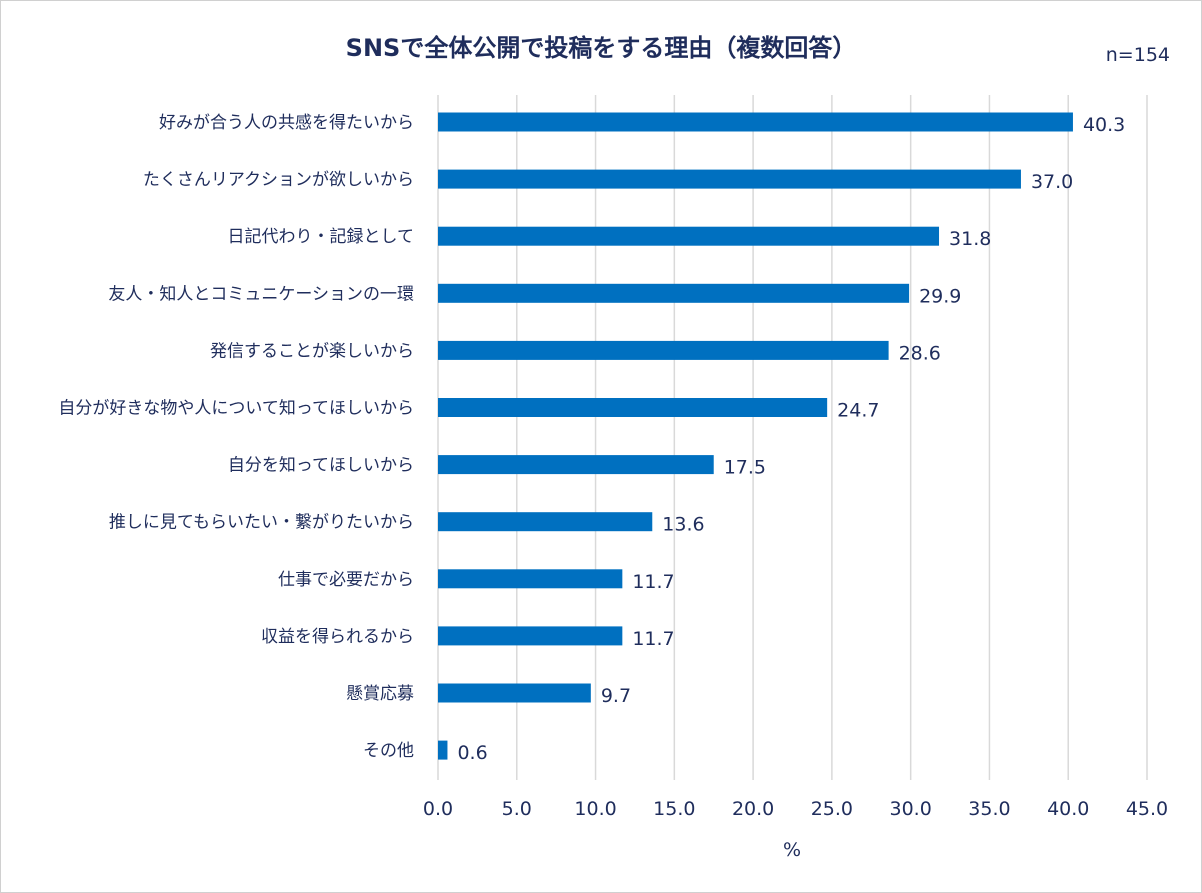 This screenshot has width=1202, height=893. Describe the element at coordinates (970, 239) in the screenshot. I see `data-label: 31.8` at that location.